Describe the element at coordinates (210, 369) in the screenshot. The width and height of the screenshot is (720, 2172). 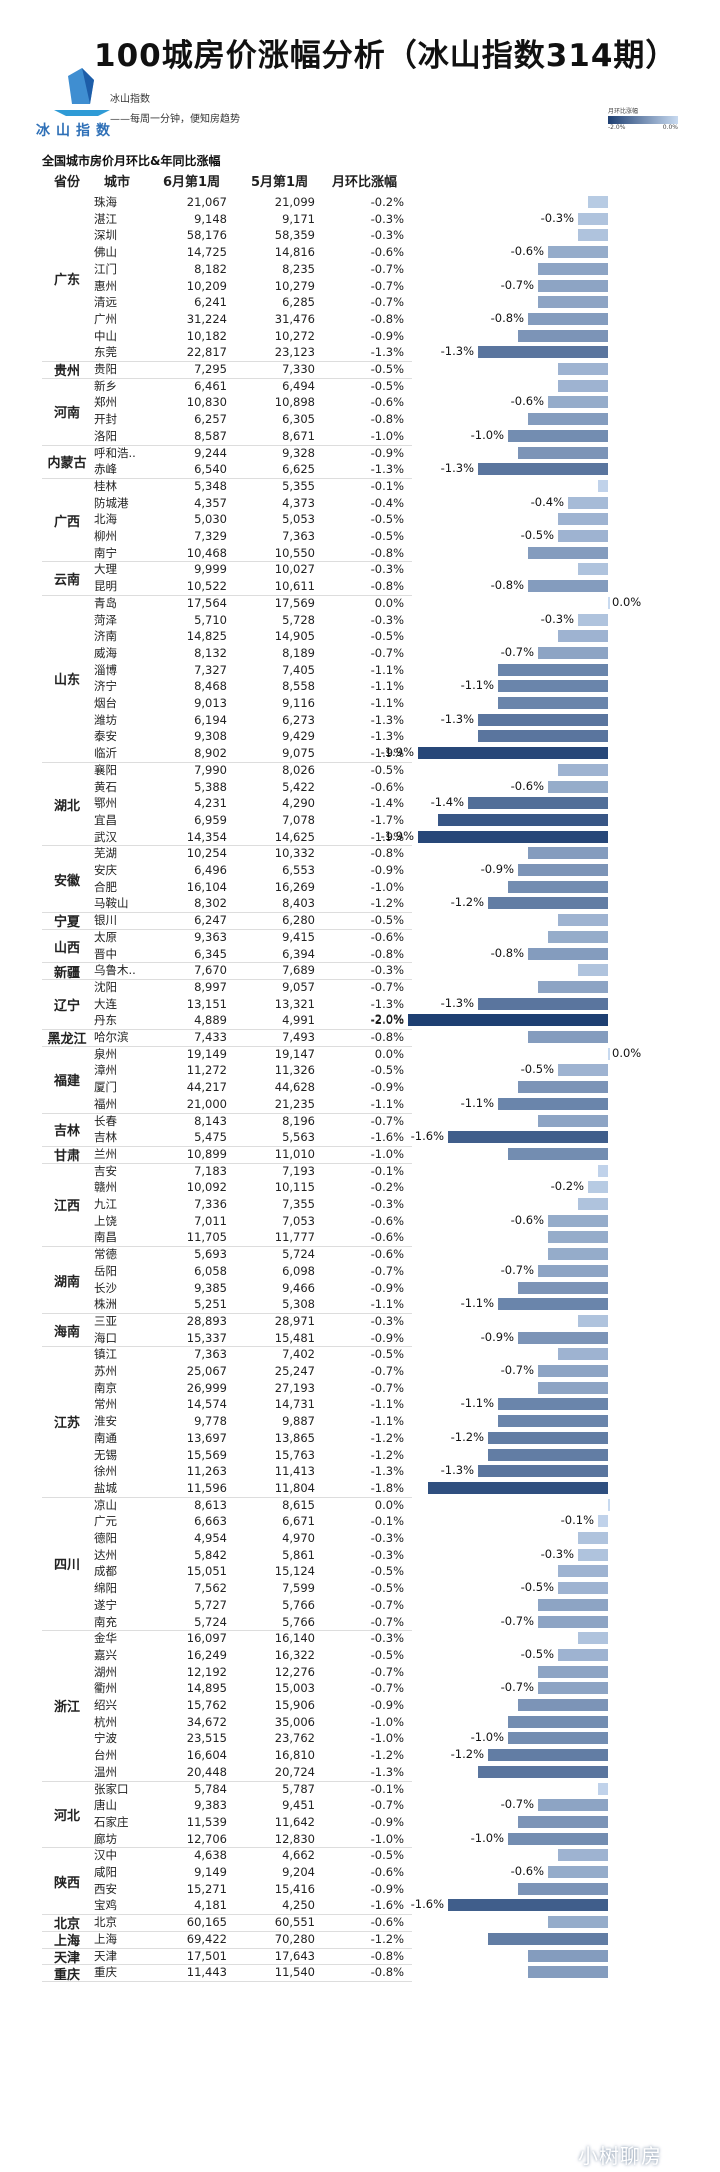
I see `cell-jun: 7,295` at that location.